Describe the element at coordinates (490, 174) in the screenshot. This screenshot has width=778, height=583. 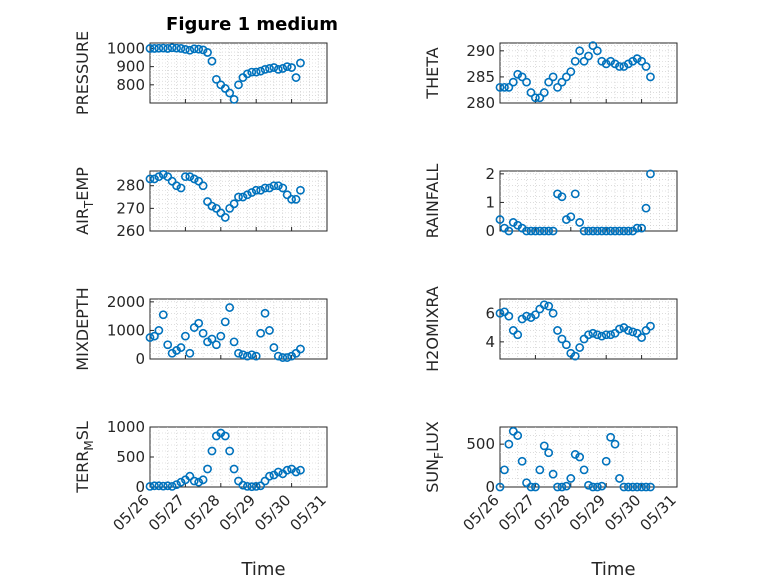
I see `y-tick-label: 2` at that location.